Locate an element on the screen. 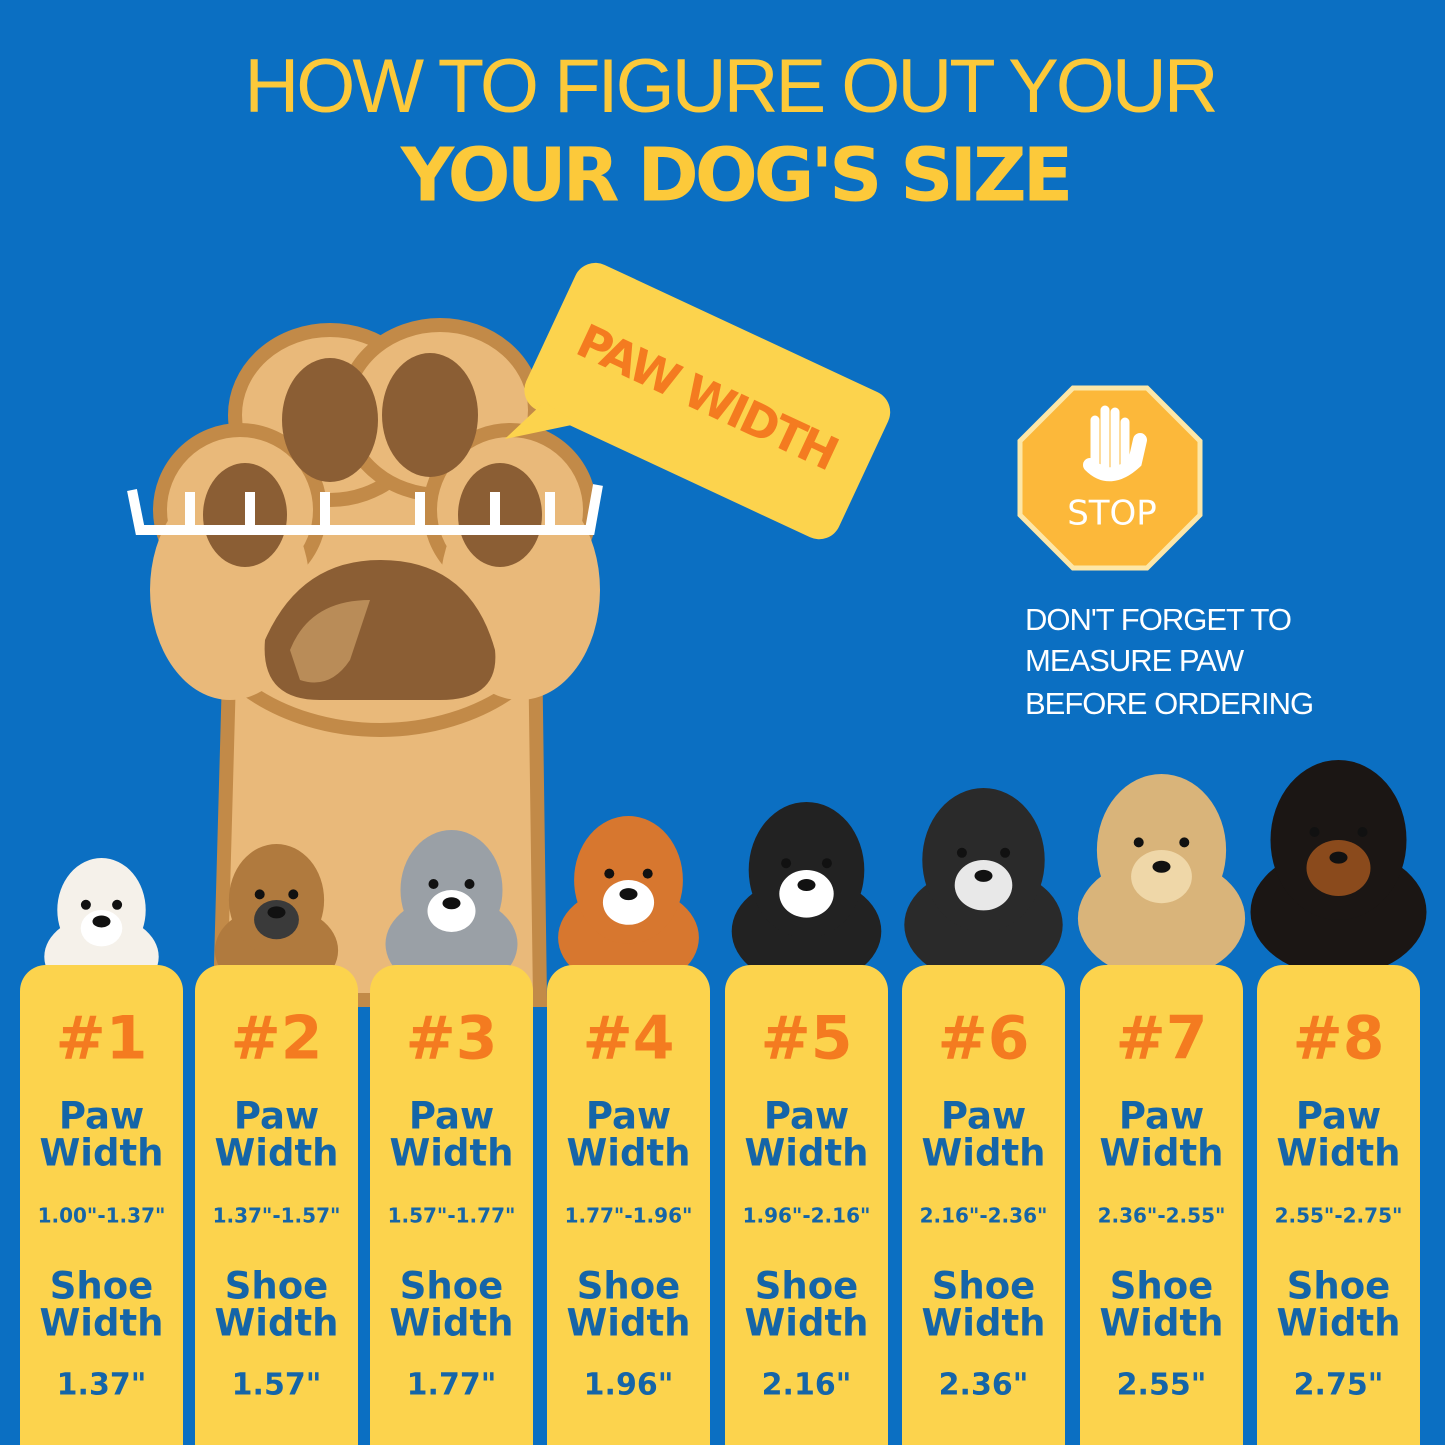 This screenshot has width=1445, height=1445. shoe-width: 2.36" is located at coordinates (984, 1385).